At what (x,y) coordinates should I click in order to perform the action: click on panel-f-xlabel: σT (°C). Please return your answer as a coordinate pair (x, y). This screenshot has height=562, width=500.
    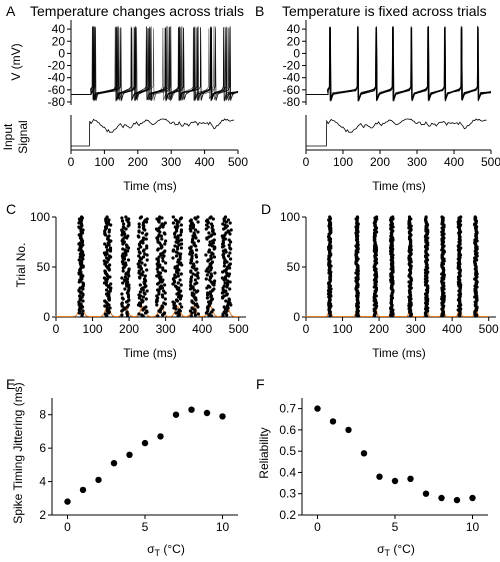
    Looking at the image, I should click on (396, 550).